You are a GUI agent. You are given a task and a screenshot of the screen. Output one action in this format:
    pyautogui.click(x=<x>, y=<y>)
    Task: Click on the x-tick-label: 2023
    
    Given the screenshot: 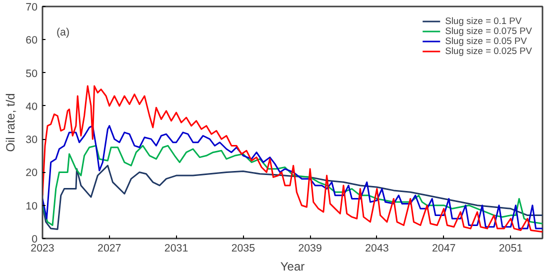 What is the action you would take?
    pyautogui.click(x=42, y=248)
    